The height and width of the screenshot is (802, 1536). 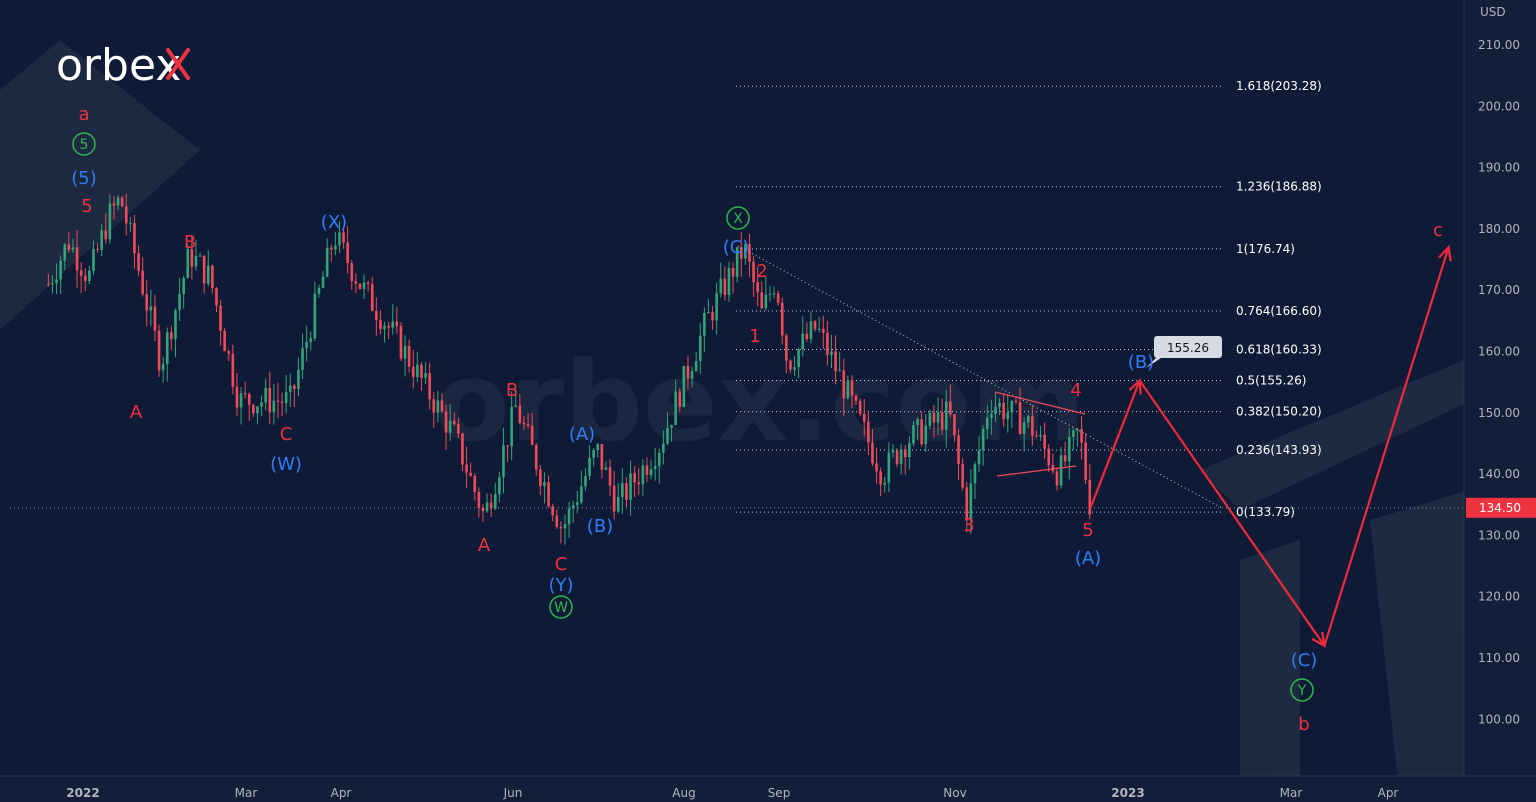 I want to click on price-tick-label: 210.00, so click(x=1499, y=45).